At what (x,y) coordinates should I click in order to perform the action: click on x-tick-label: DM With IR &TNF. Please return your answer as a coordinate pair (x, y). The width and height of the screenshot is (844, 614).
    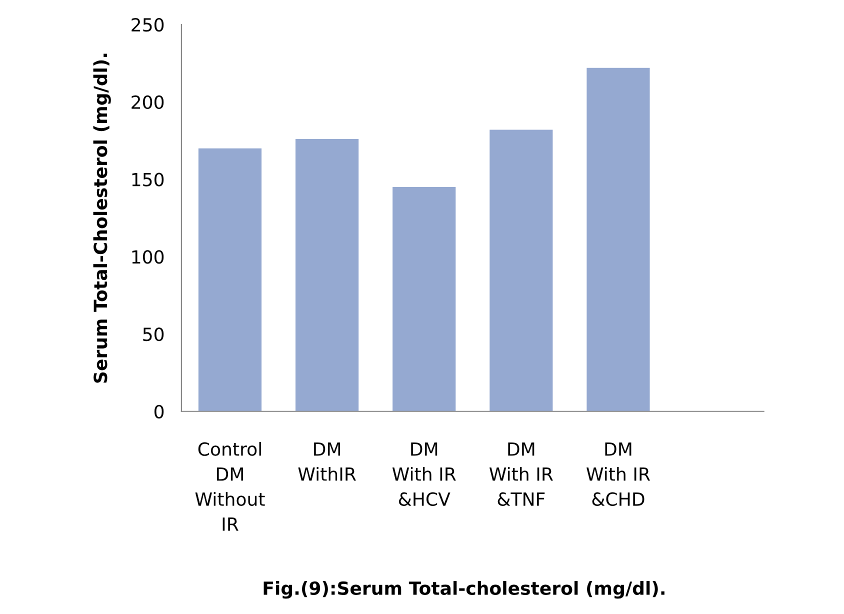
    Looking at the image, I should click on (521, 474).